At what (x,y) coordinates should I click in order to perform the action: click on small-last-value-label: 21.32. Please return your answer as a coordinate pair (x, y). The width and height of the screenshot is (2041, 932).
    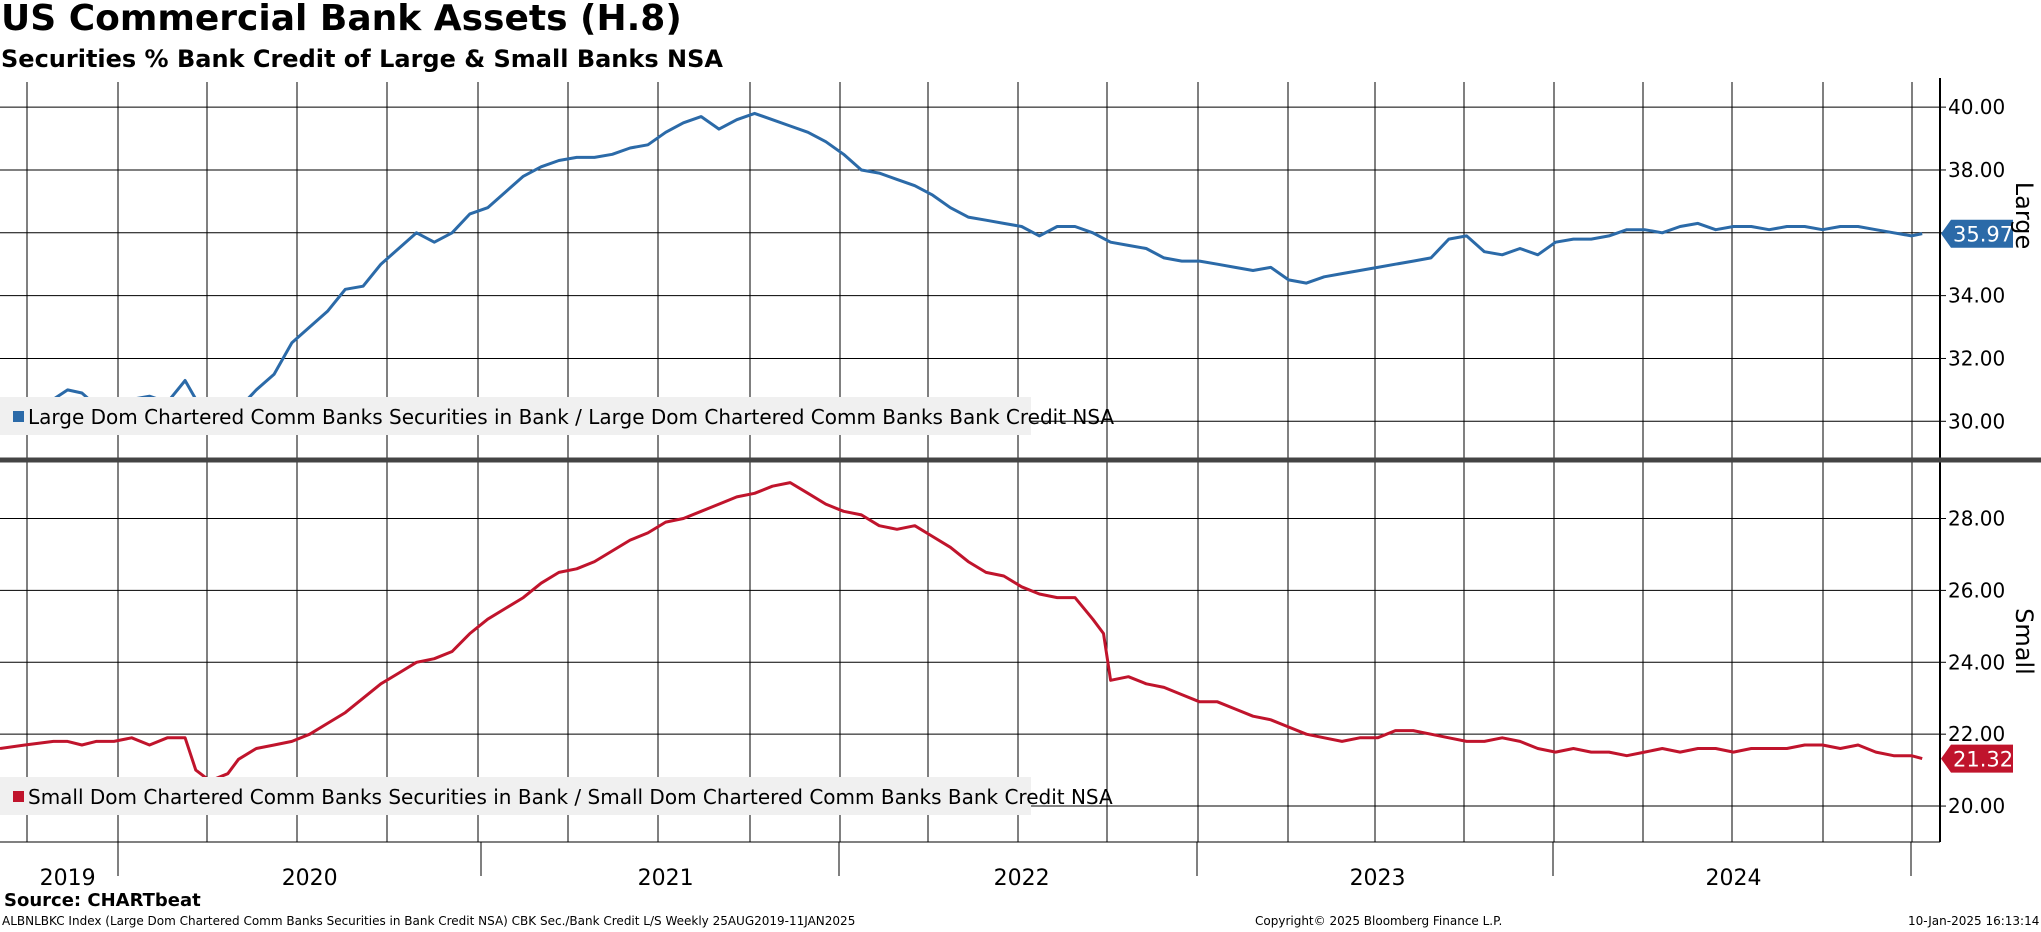
    Looking at the image, I should click on (1983, 760).